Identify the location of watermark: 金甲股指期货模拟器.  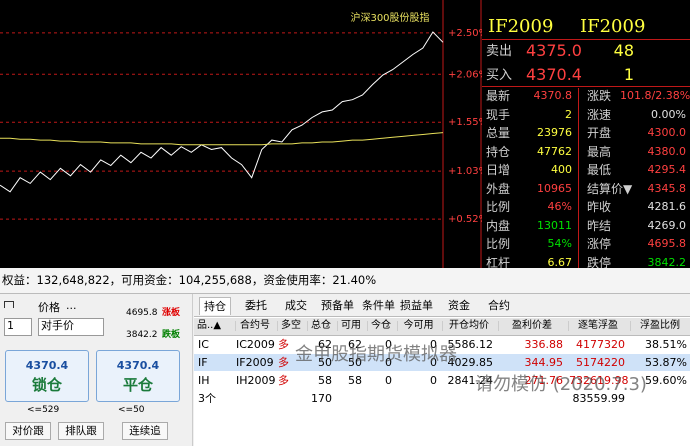
(376, 354).